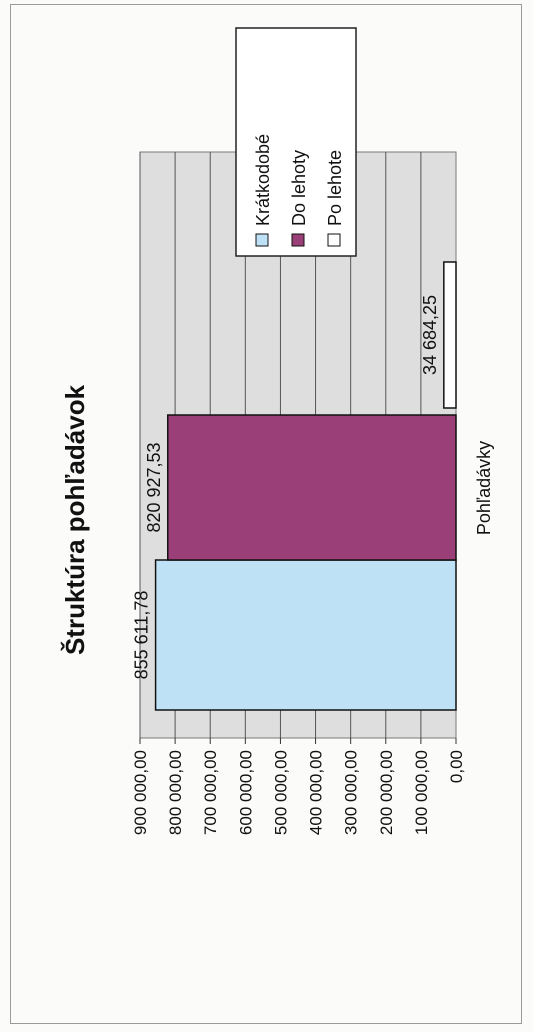 Image resolution: width=533 pixels, height=1032 pixels. Describe the element at coordinates (142, 635) in the screenshot. I see `data-label: 855 611,78` at that location.